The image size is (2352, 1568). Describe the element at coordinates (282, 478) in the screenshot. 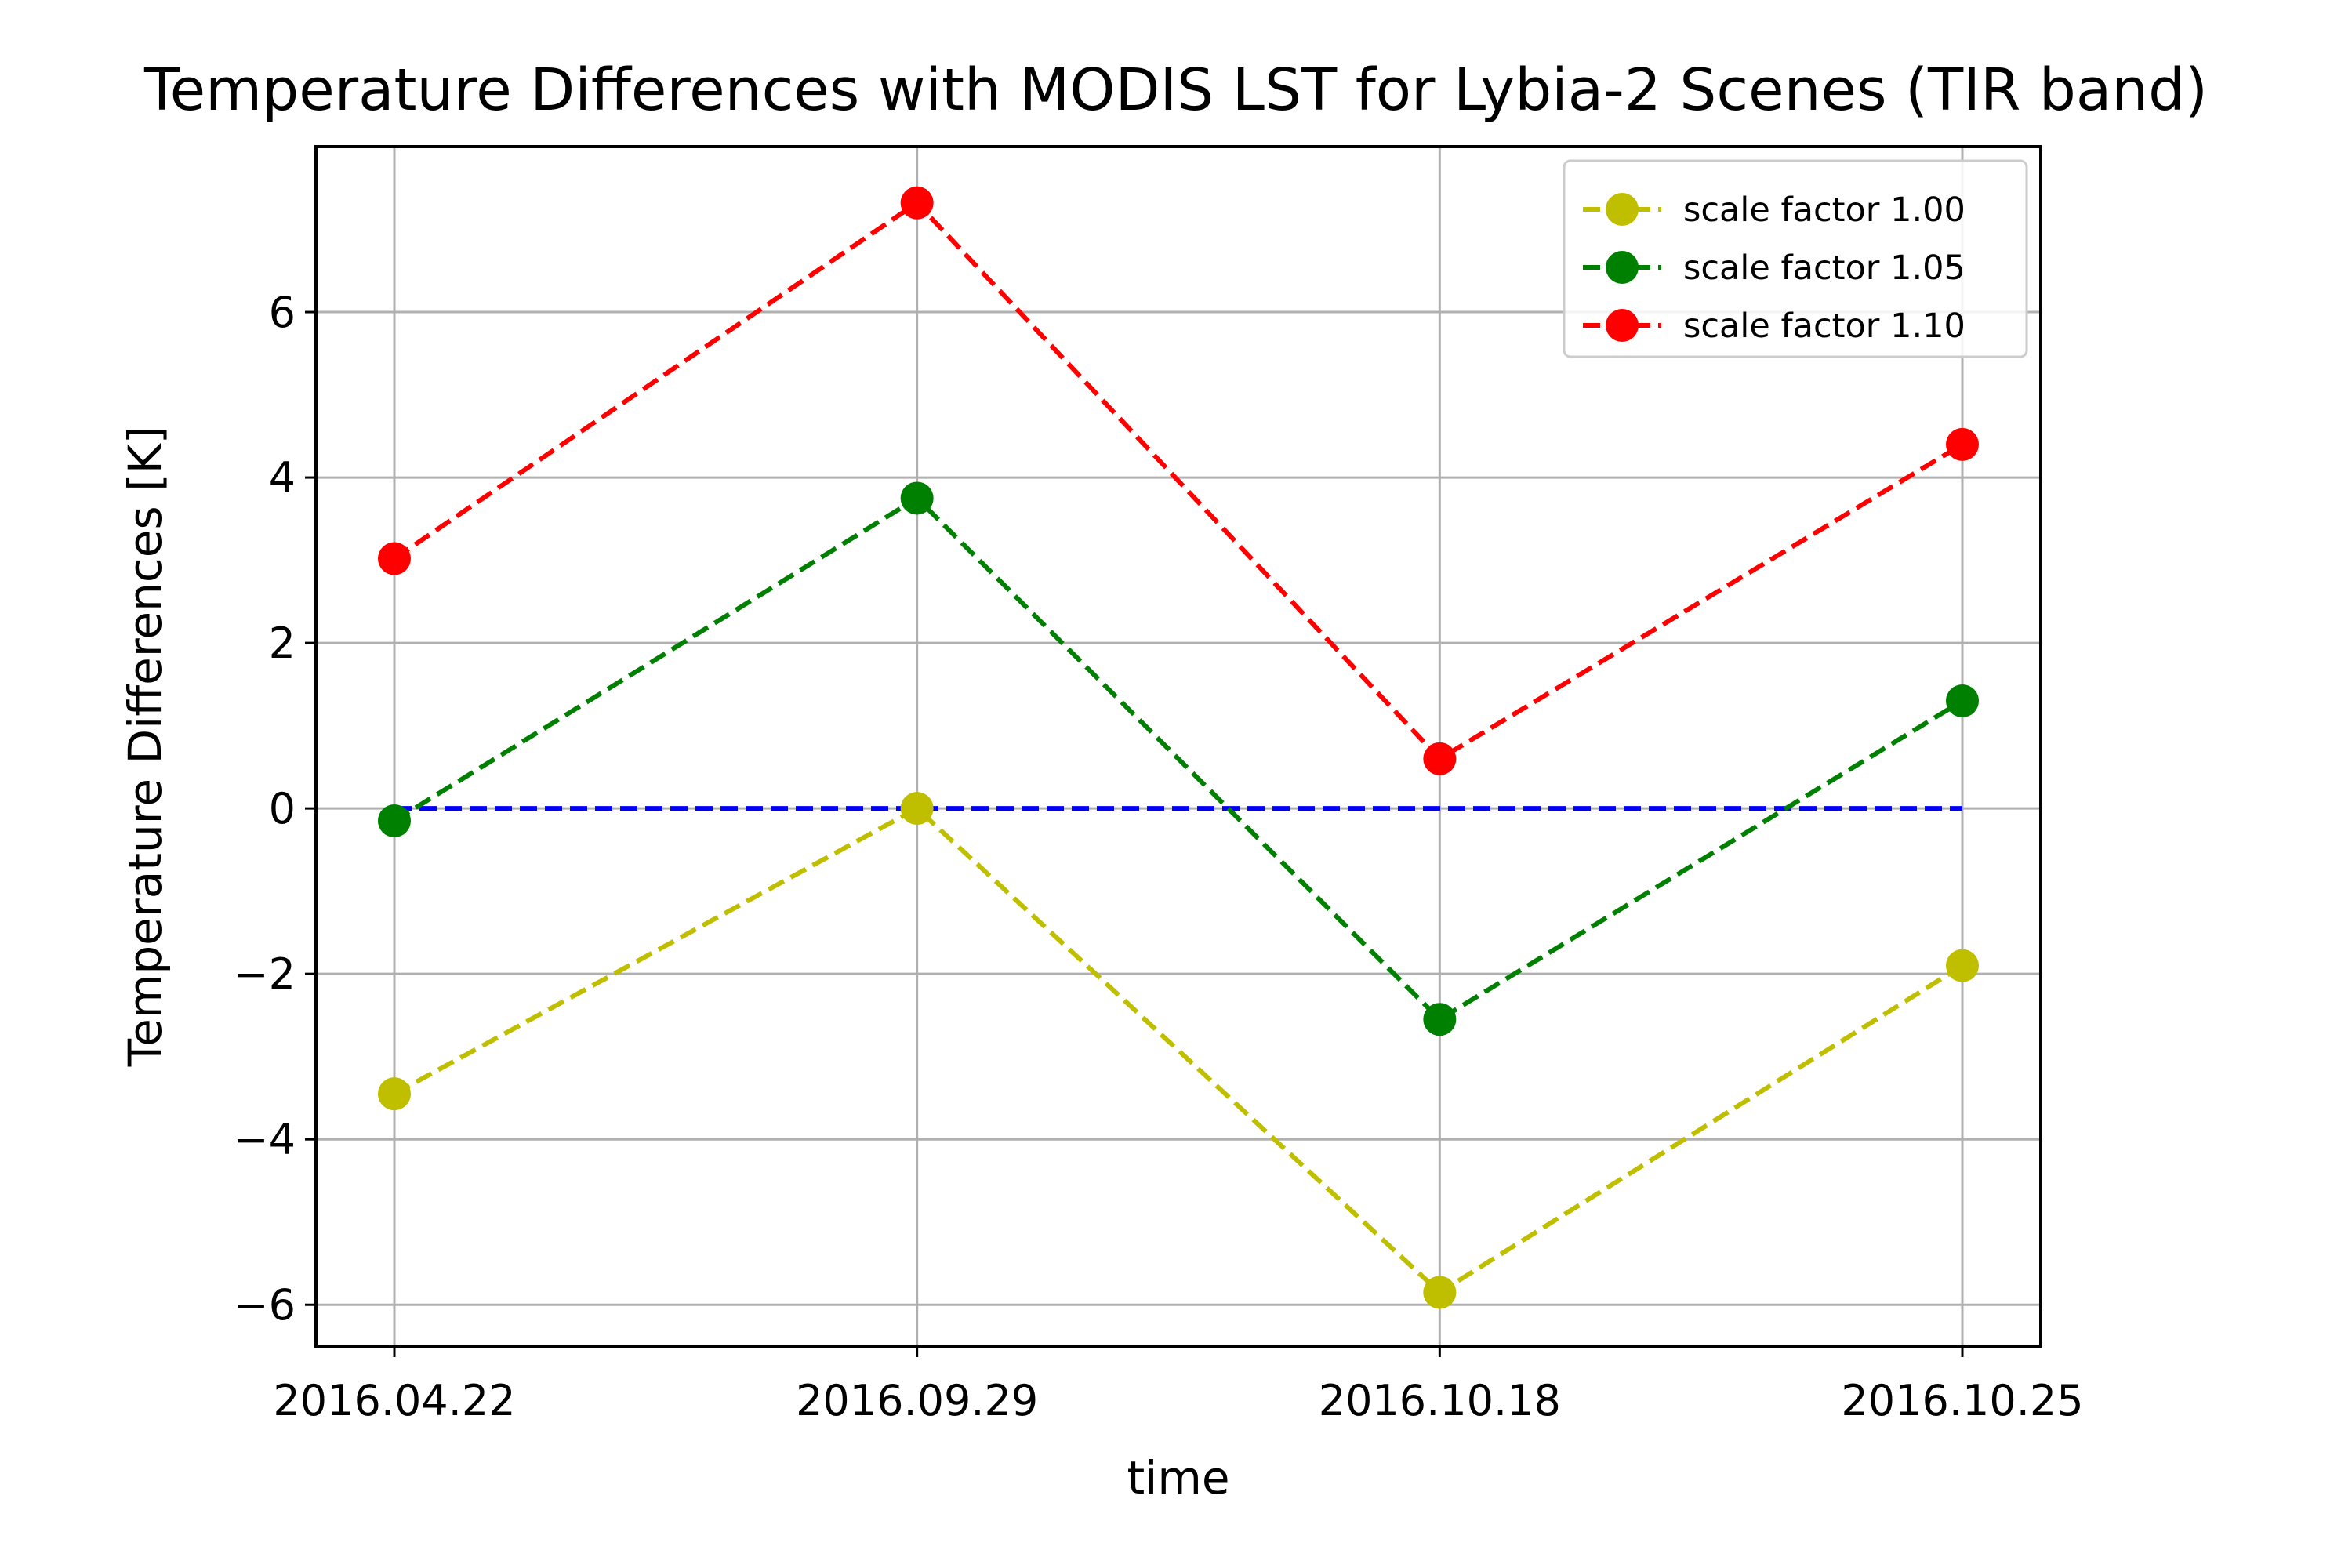

I see `y-tick-label: 4` at that location.